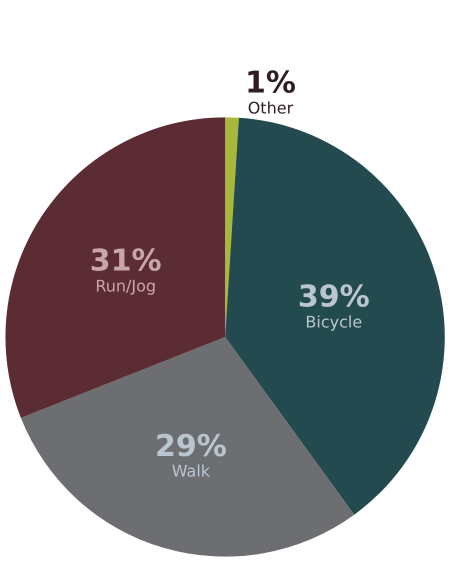 The image size is (450, 563). Describe the element at coordinates (270, 83) in the screenshot. I see `data-label: 1%` at that location.